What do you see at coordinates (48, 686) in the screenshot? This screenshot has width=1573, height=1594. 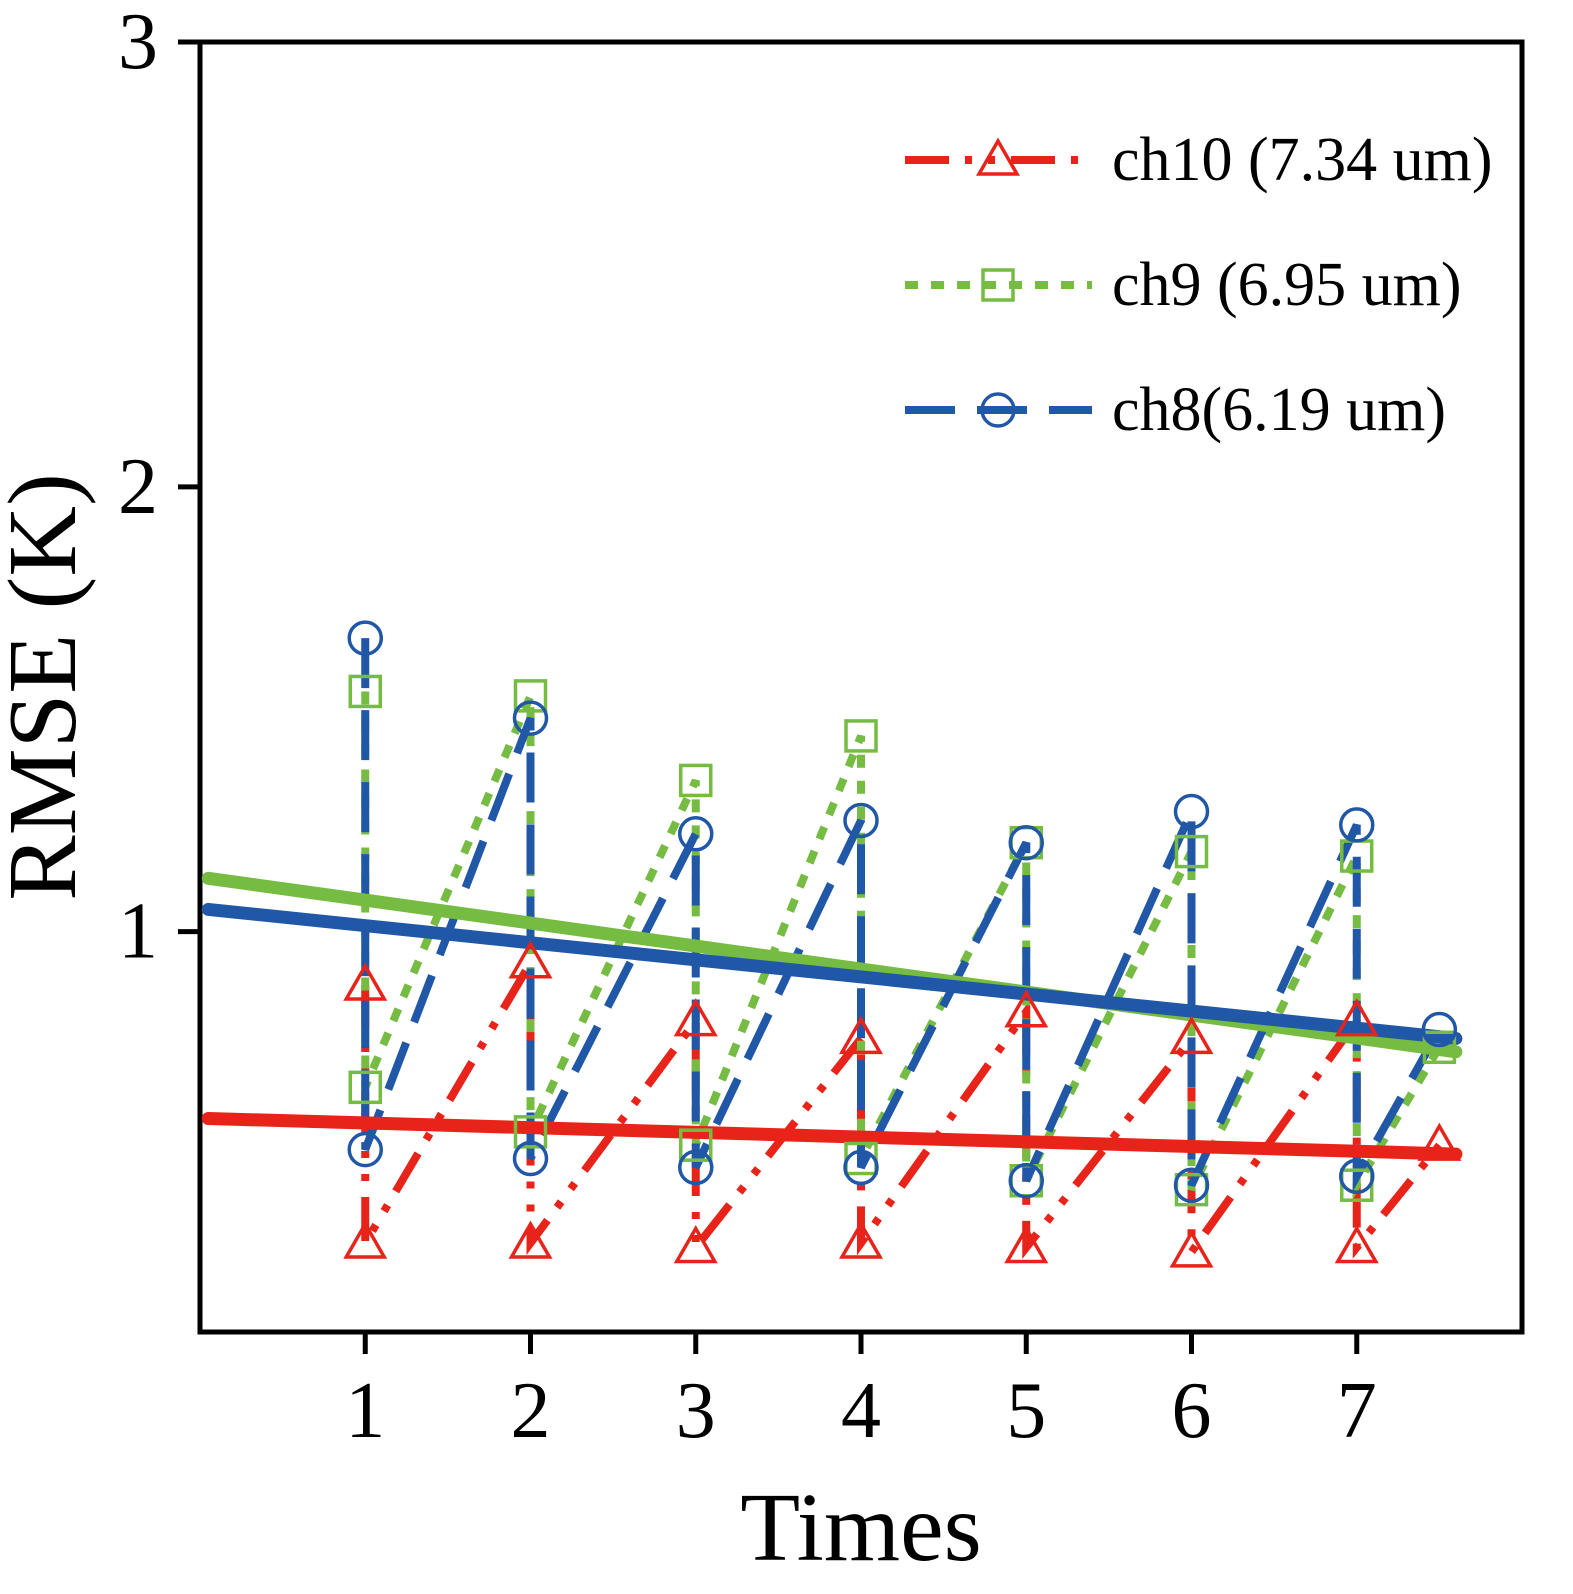 I see `y-axis-label: RMSE (K)` at bounding box center [48, 686].